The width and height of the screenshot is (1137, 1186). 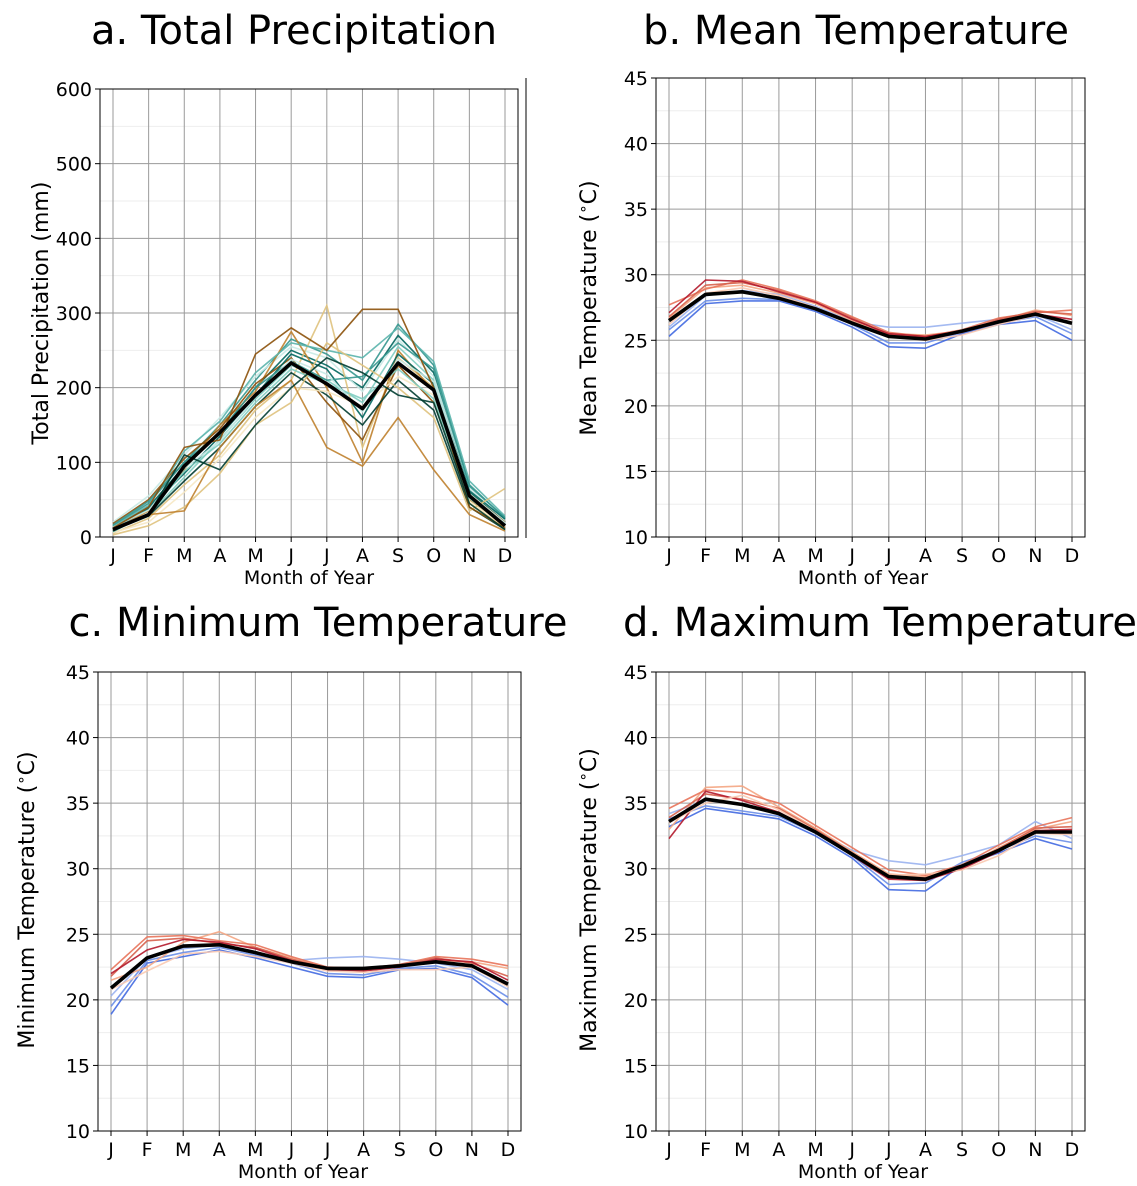 I want to click on y-tick-label: 100, so click(x=74, y=463).